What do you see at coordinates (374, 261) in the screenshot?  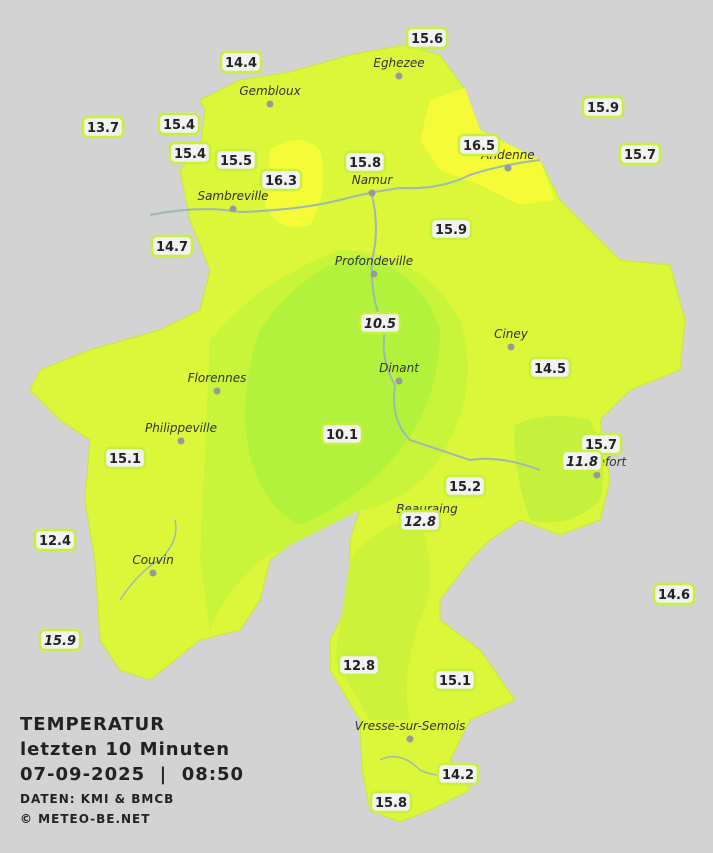 I see `city-label: Profondeville` at bounding box center [374, 261].